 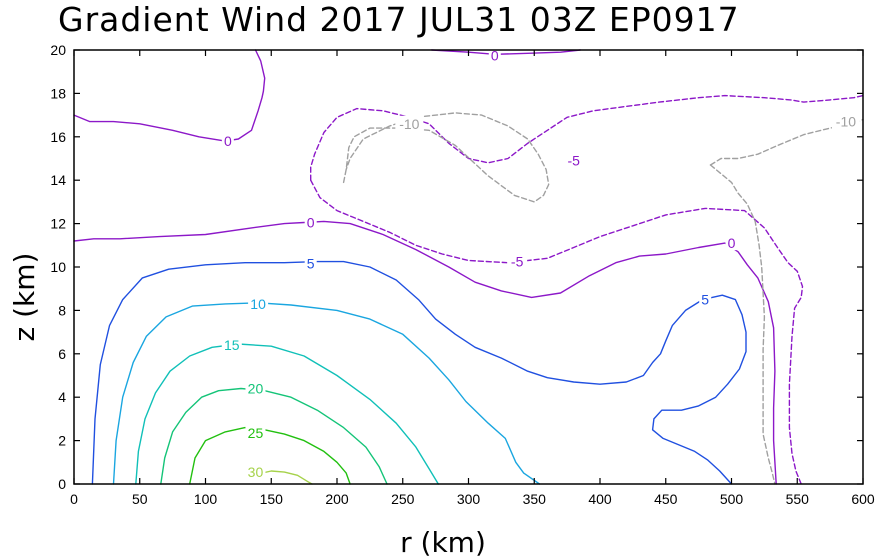 I want to click on y-tick-label: 20, so click(x=58, y=50).